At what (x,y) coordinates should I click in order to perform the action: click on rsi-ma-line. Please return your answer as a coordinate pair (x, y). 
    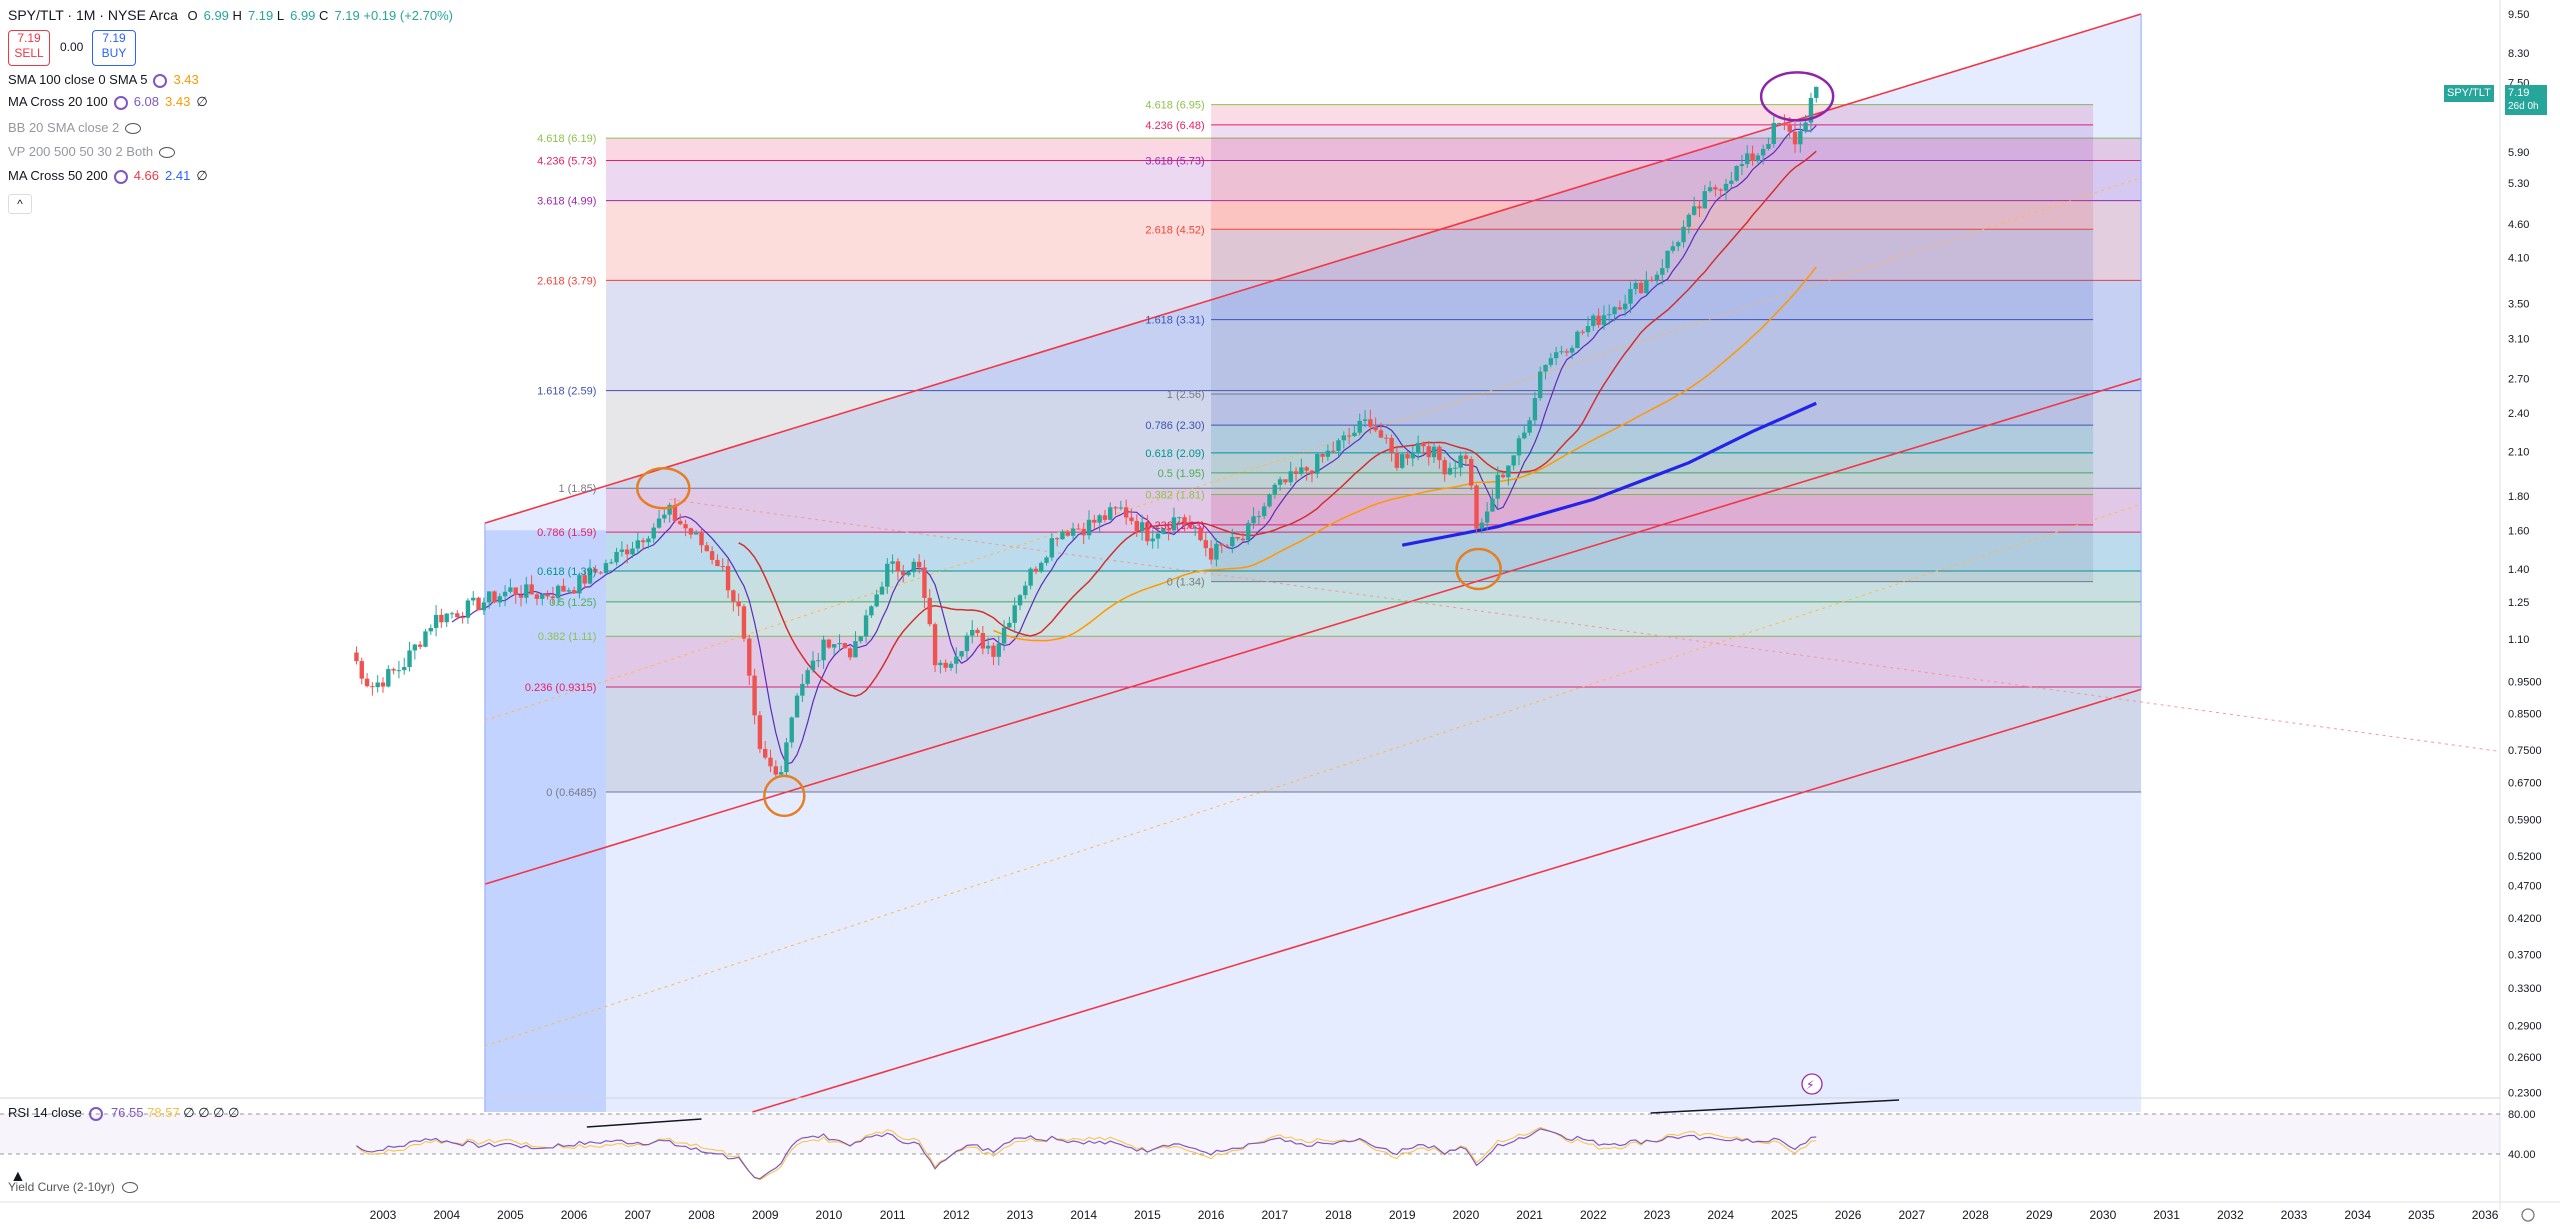
    Looking at the image, I should click on (1086, 1153).